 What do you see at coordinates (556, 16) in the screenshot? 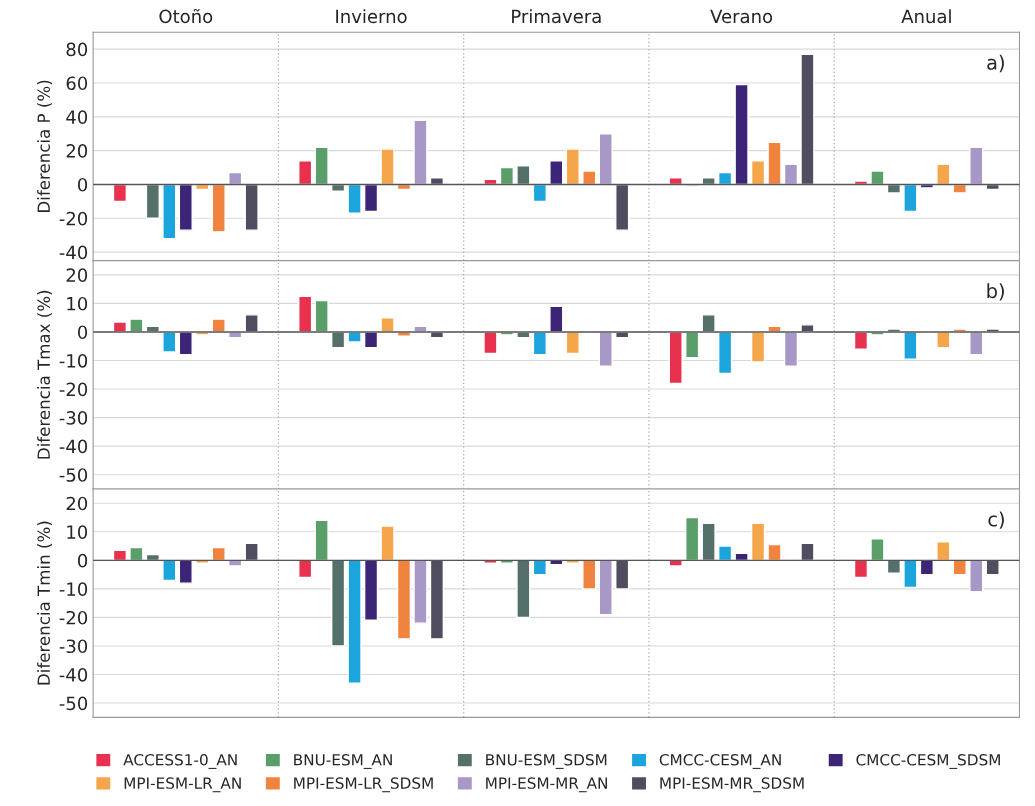
I see `x-tick-label: Primavera` at bounding box center [556, 16].